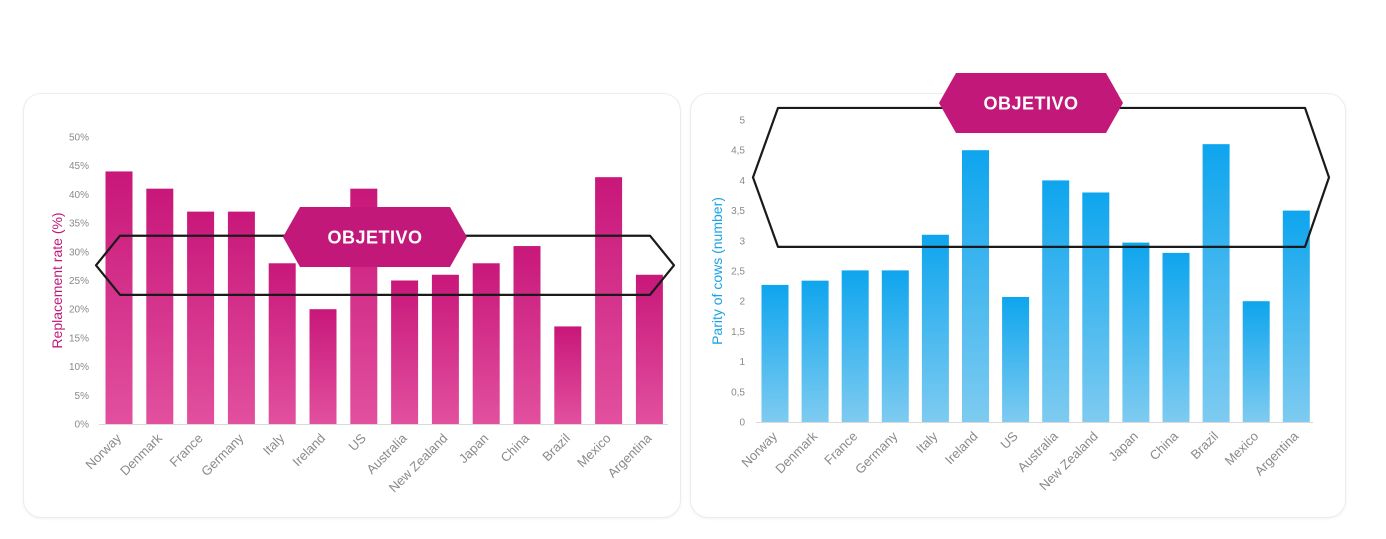  I want to click on y-tick-label: 25%, so click(79, 281).